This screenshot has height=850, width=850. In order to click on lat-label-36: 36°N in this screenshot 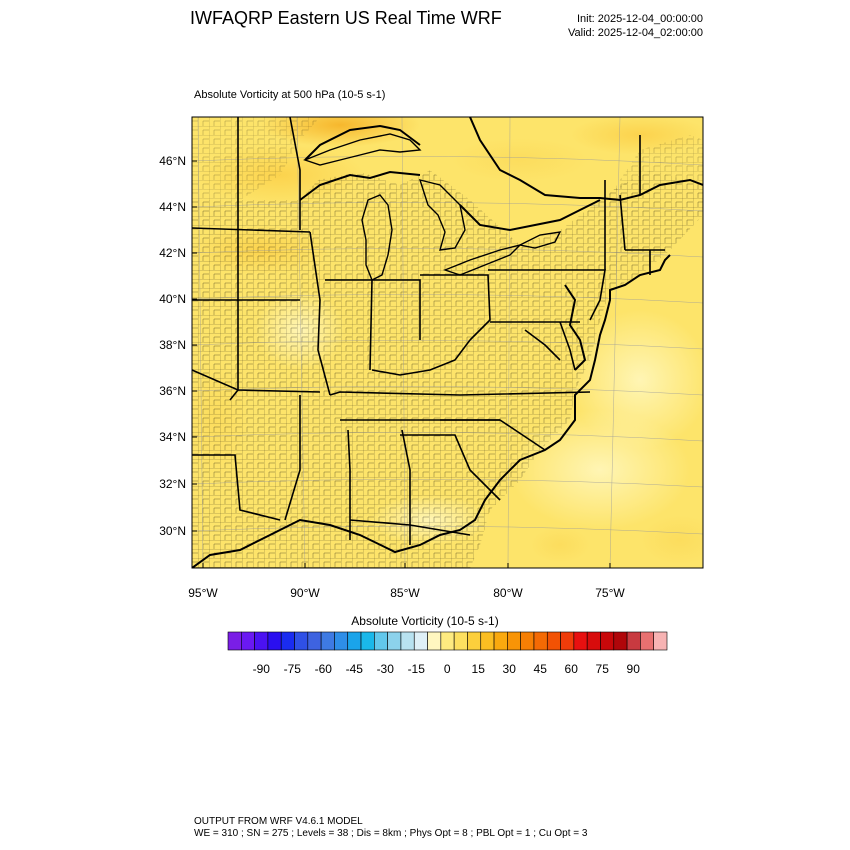, I will do `click(172, 391)`.